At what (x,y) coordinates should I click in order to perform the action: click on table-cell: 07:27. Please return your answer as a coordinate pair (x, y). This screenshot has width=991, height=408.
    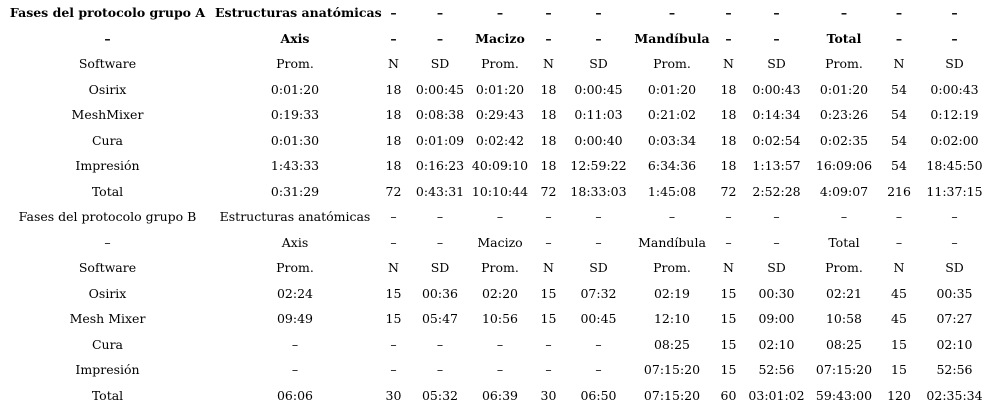
    Looking at the image, I should click on (954, 319).